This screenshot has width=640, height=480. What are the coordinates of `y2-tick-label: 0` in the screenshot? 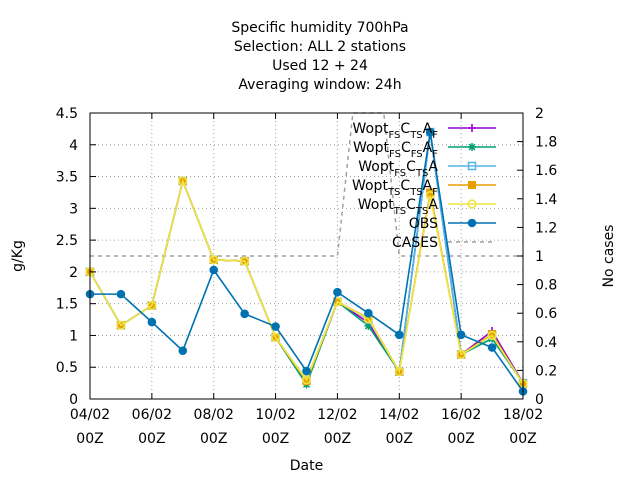 It's located at (539, 400).